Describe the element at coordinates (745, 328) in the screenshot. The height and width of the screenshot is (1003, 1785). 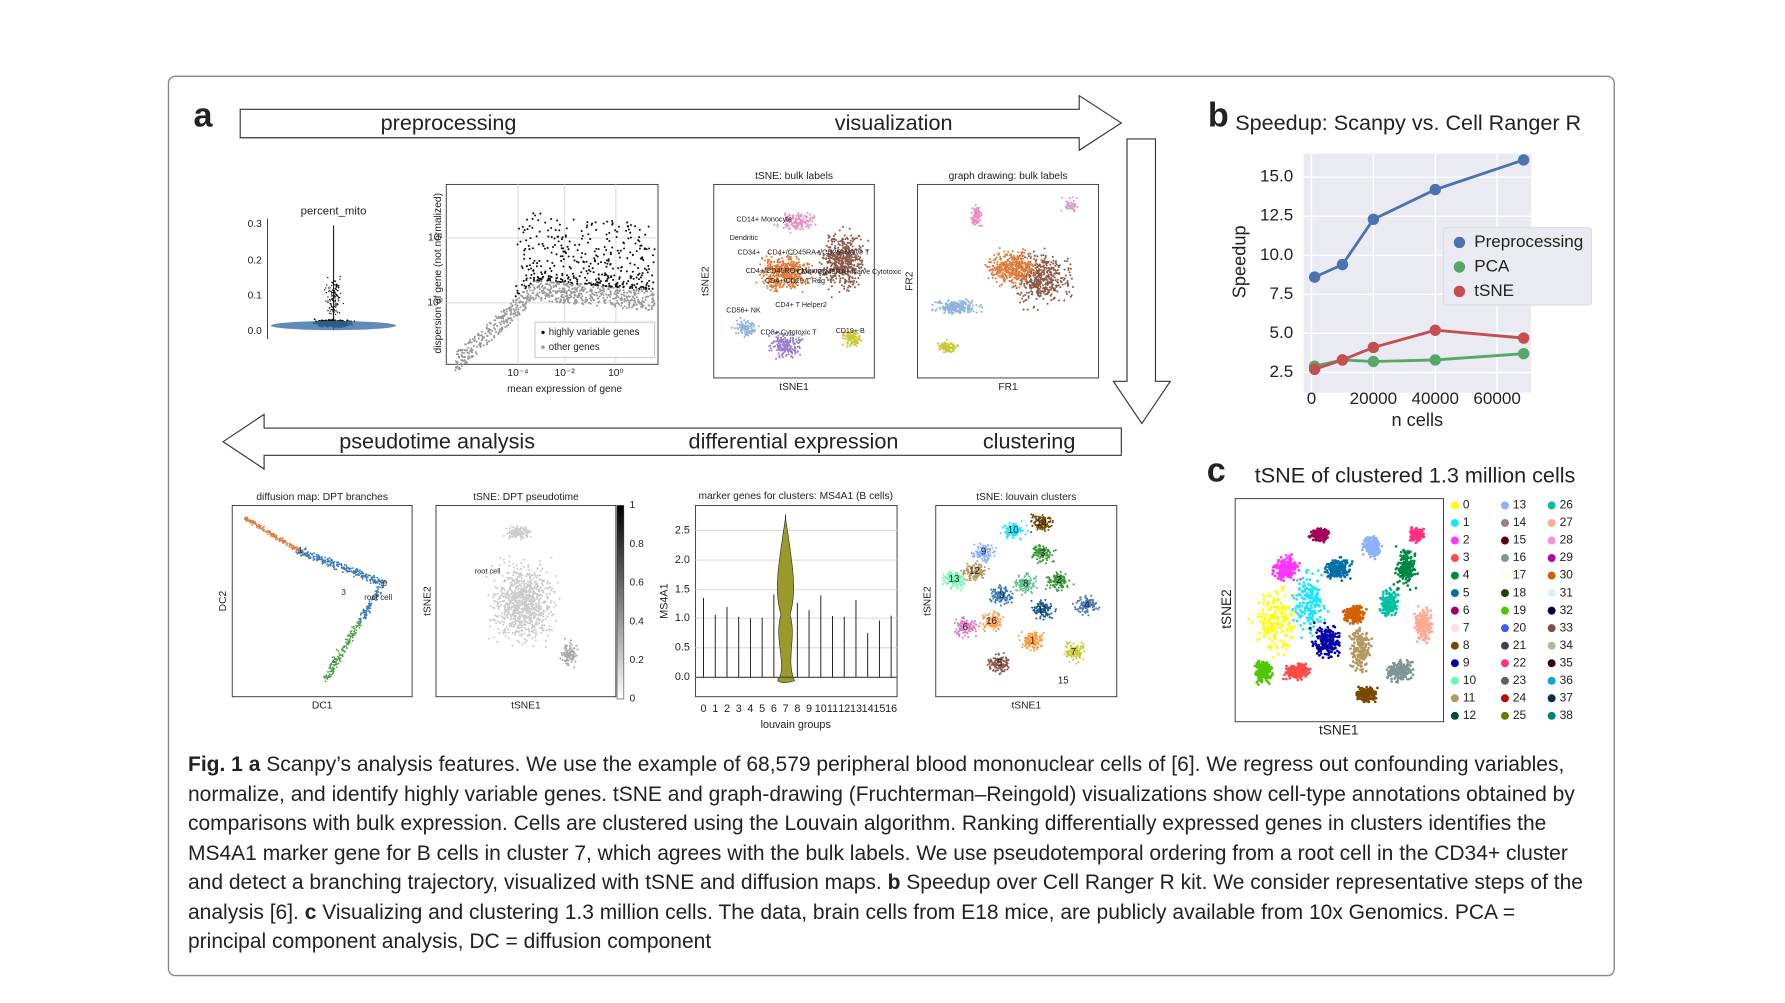
I see `scatter-cloud` at that location.